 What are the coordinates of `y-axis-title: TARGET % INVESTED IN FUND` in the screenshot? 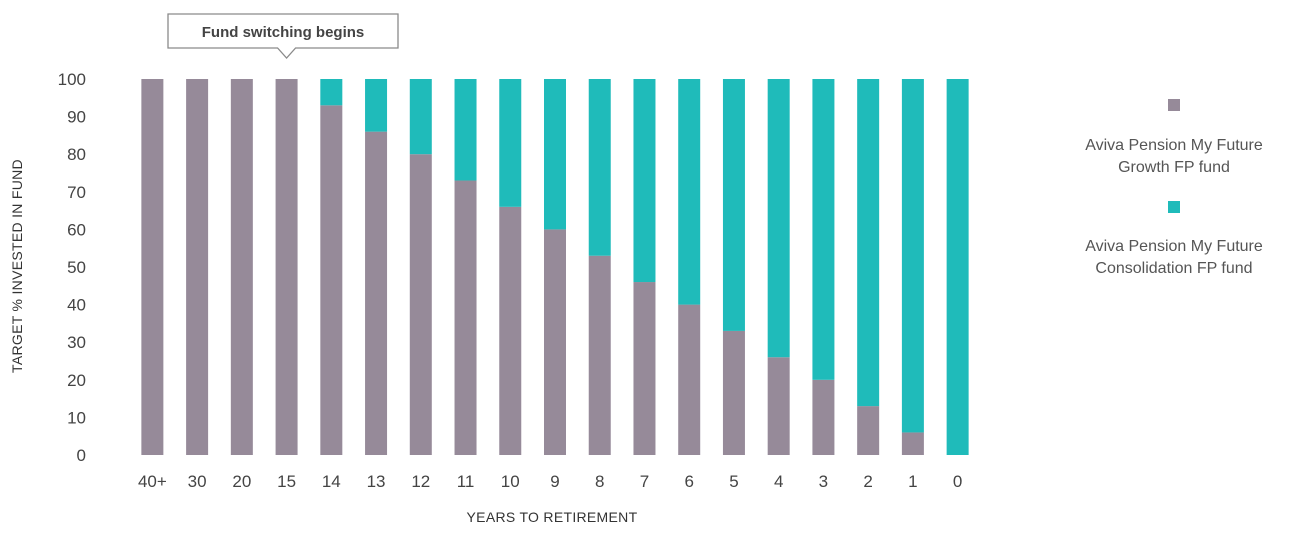 It's located at (17, 266).